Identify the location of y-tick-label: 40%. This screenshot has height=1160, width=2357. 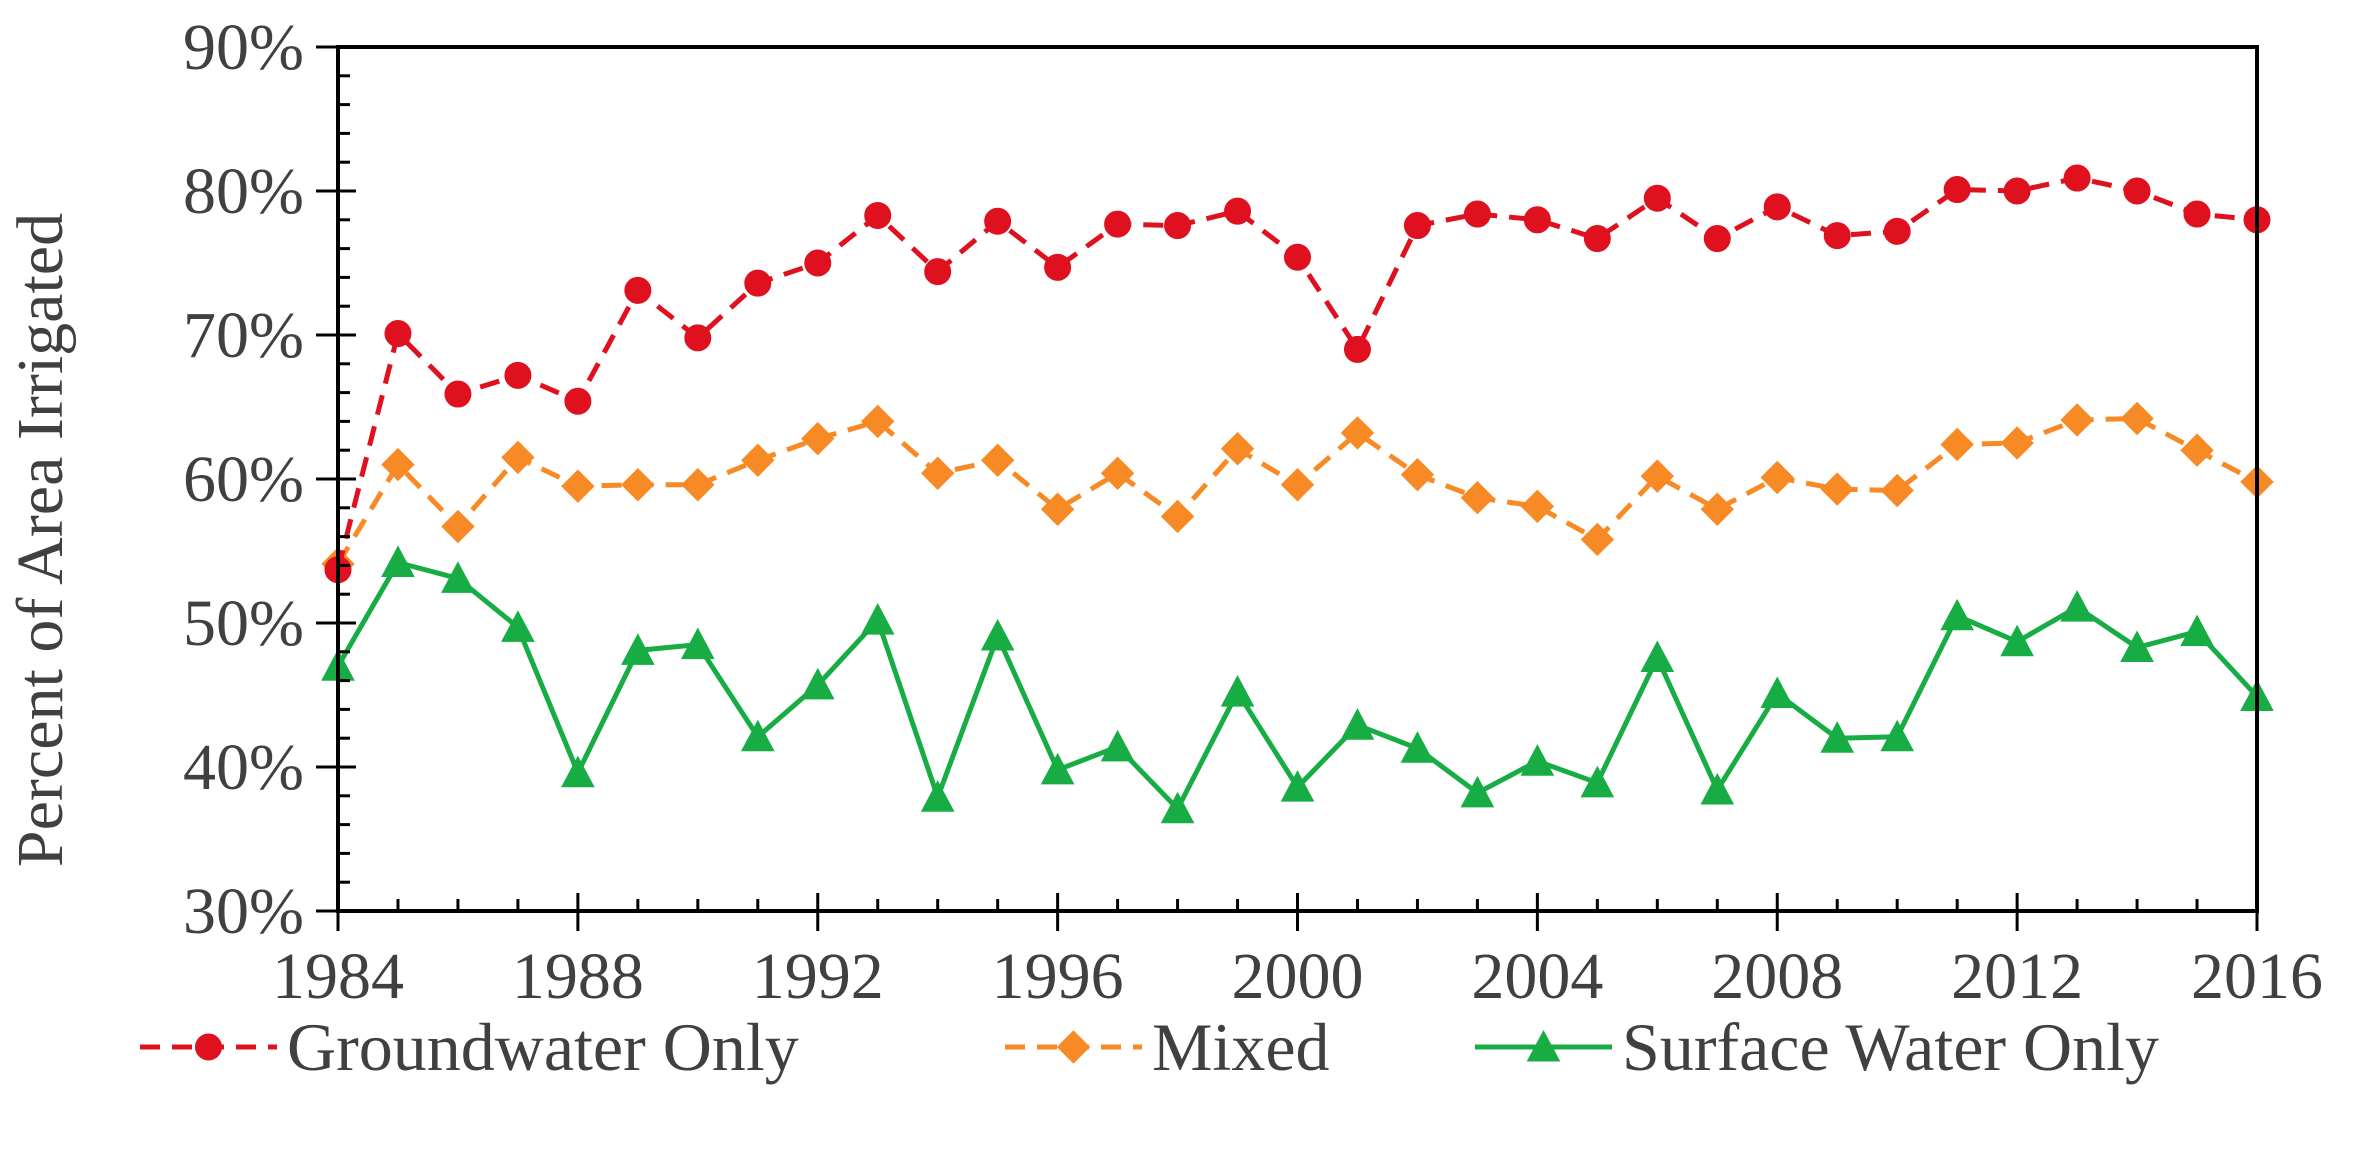
(243, 767).